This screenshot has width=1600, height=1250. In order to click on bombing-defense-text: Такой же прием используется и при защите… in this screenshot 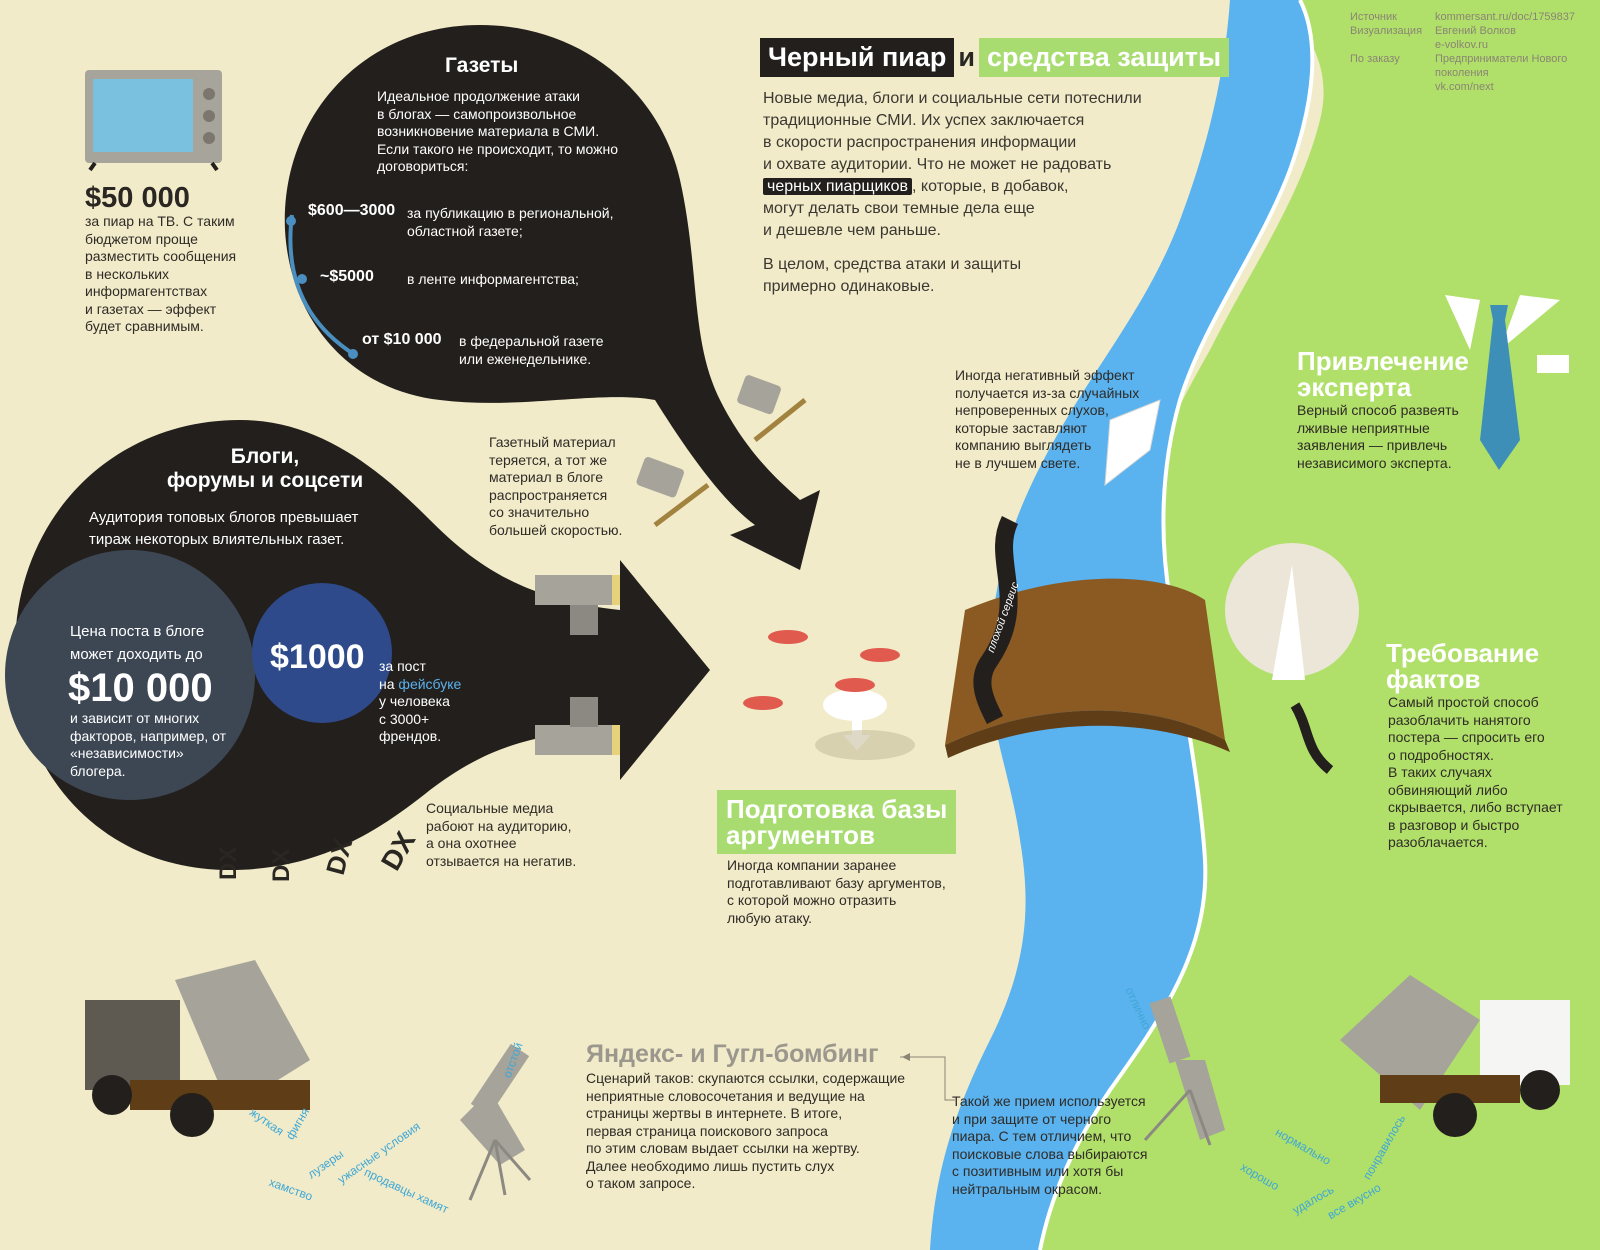, I will do `click(1049, 1145)`.